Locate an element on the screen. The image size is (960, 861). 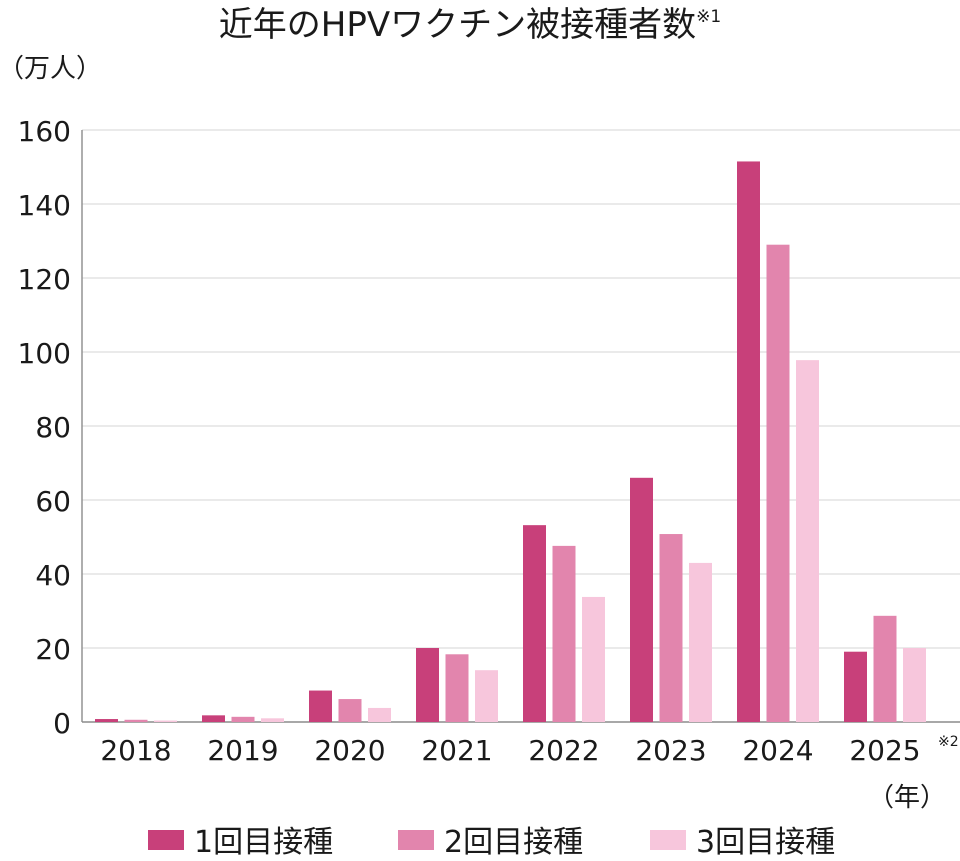
x-tick-label: 2021 is located at coordinates (456, 750).